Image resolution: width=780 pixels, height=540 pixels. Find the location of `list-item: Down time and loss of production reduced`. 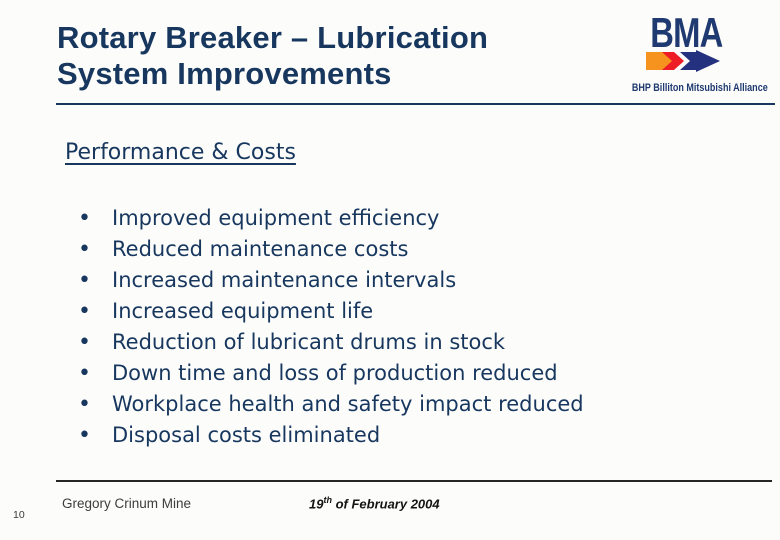

list-item: Down time and loss of production reduced is located at coordinates (398, 373).